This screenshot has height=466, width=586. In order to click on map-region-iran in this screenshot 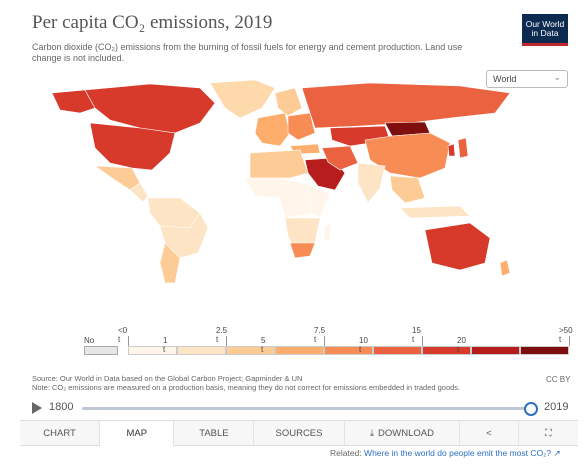, I will do `click(340, 158)`.